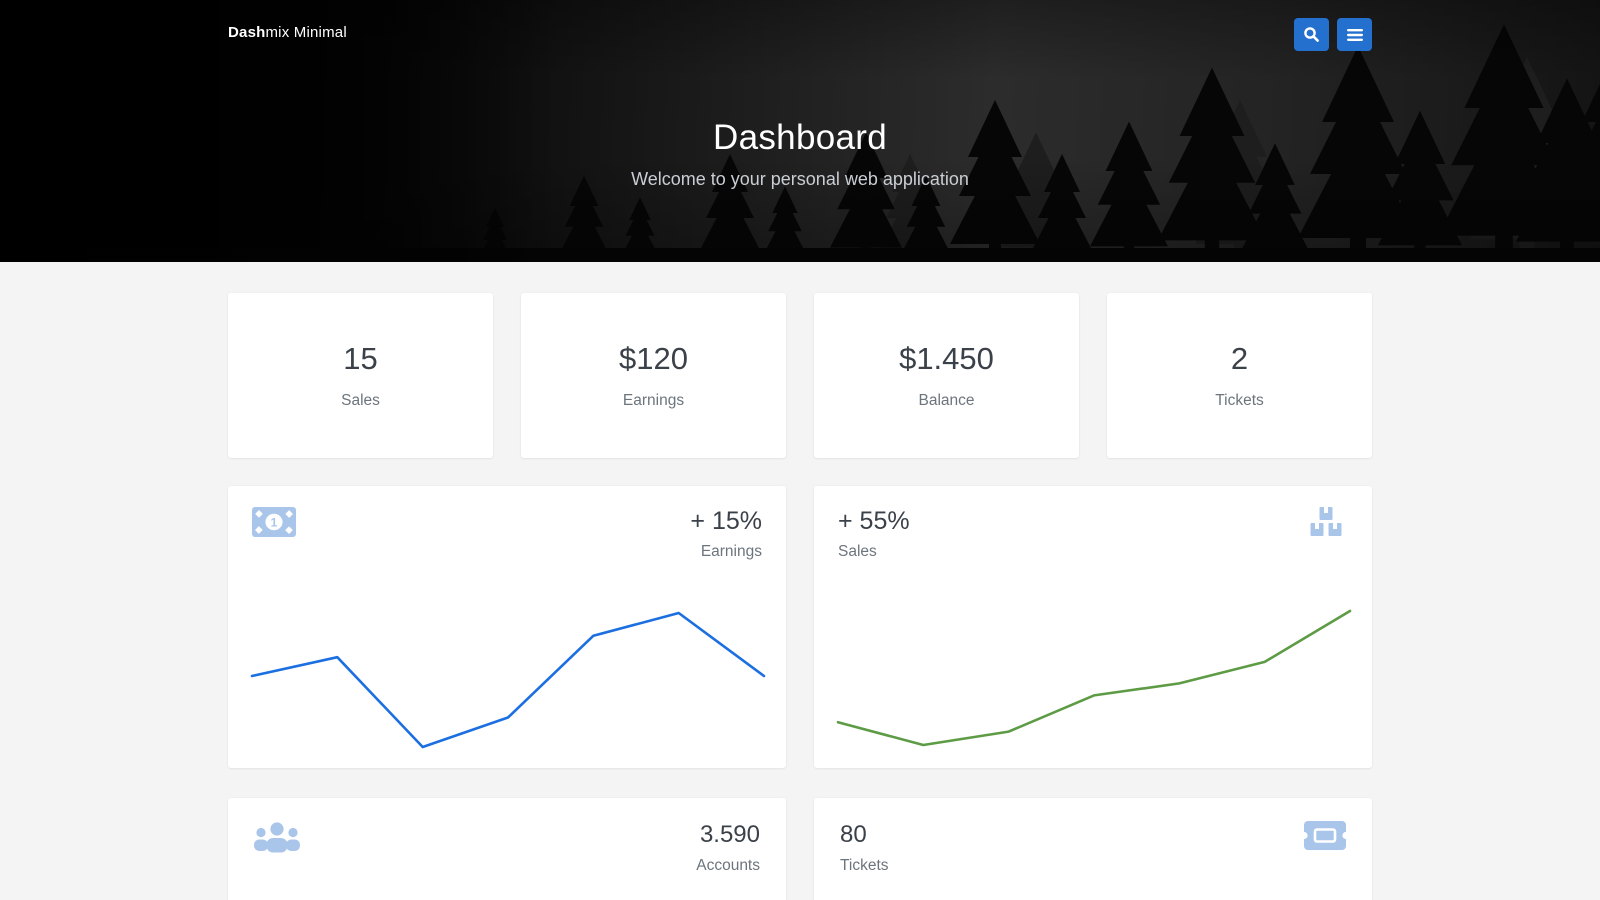  What do you see at coordinates (1093, 849) in the screenshot?
I see `tickets-card: 80 Tickets` at bounding box center [1093, 849].